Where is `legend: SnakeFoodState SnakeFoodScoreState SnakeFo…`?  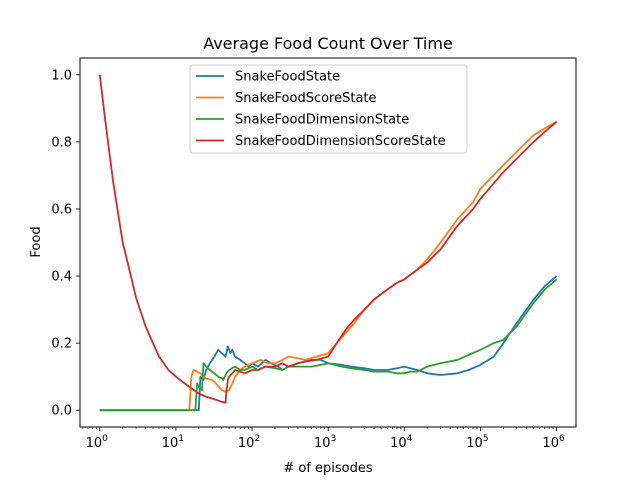 legend: SnakeFoodState SnakeFoodScoreState SnakeFo… is located at coordinates (328, 109).